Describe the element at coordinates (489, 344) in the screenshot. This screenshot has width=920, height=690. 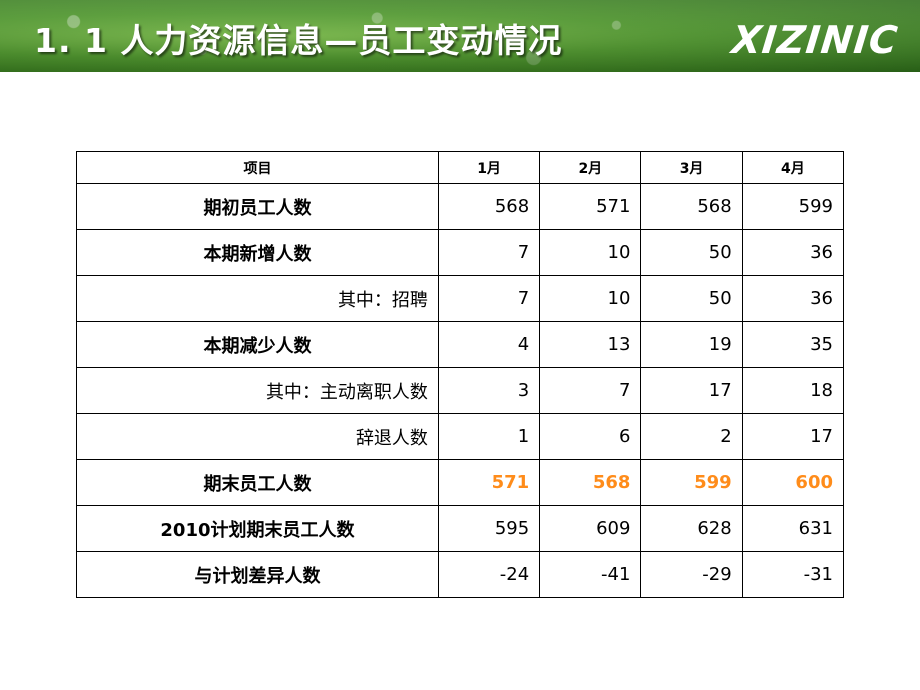
I see `cell-value: 4` at that location.